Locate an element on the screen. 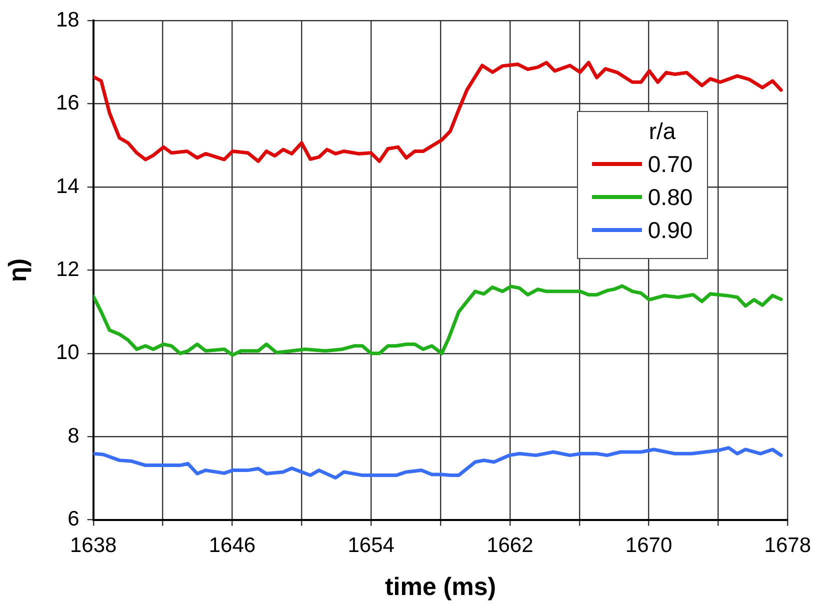  x-axis-title: time (ms) is located at coordinates (440, 586).